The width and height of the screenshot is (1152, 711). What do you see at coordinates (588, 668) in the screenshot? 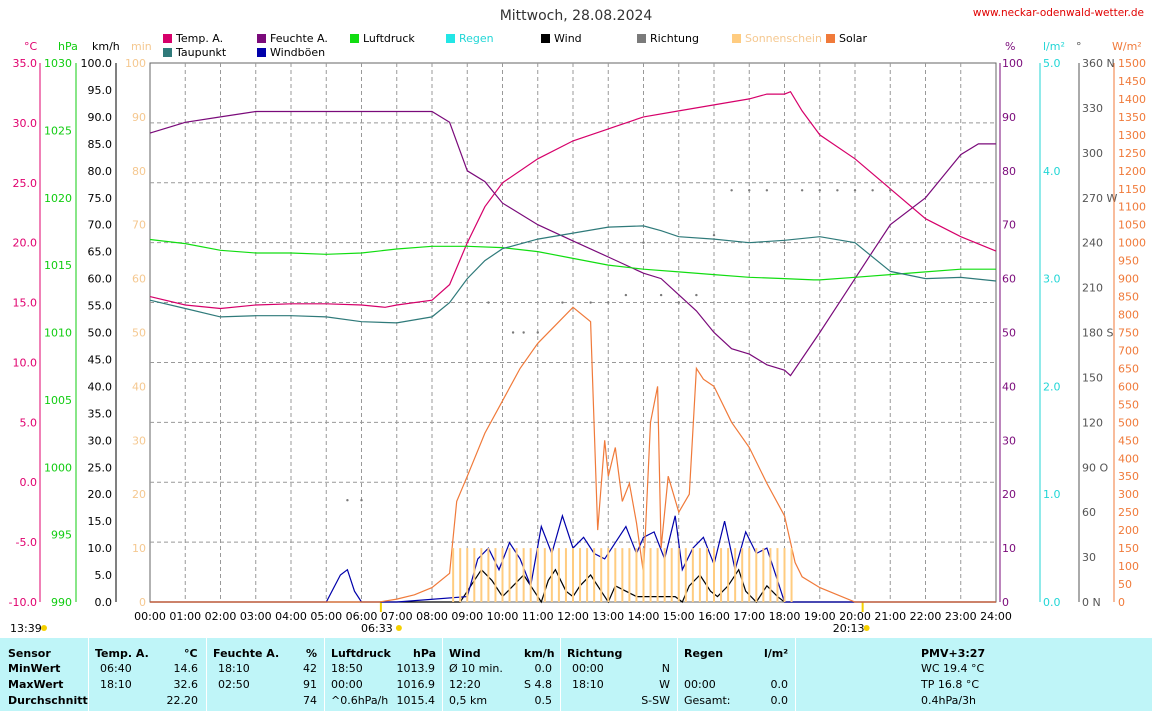
I see `table-cell-dir-time: 00:00` at bounding box center [588, 668].